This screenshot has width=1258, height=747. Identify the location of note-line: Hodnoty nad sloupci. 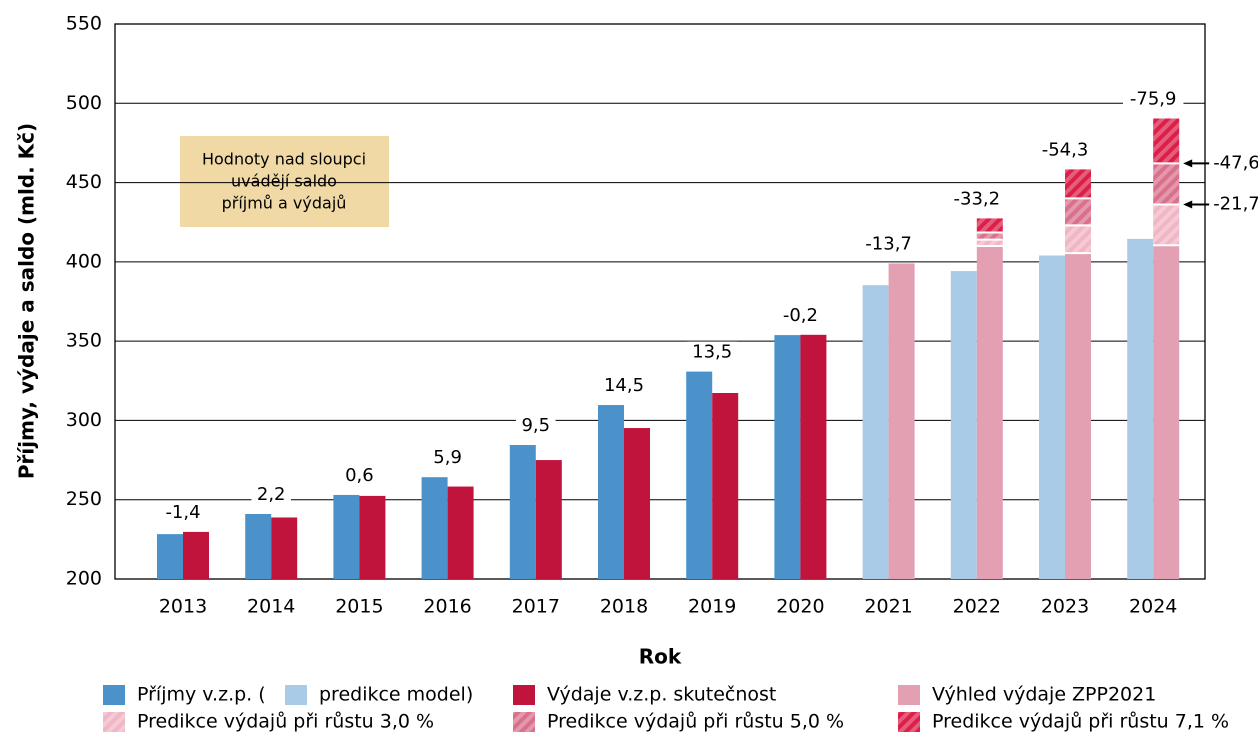
(284, 159).